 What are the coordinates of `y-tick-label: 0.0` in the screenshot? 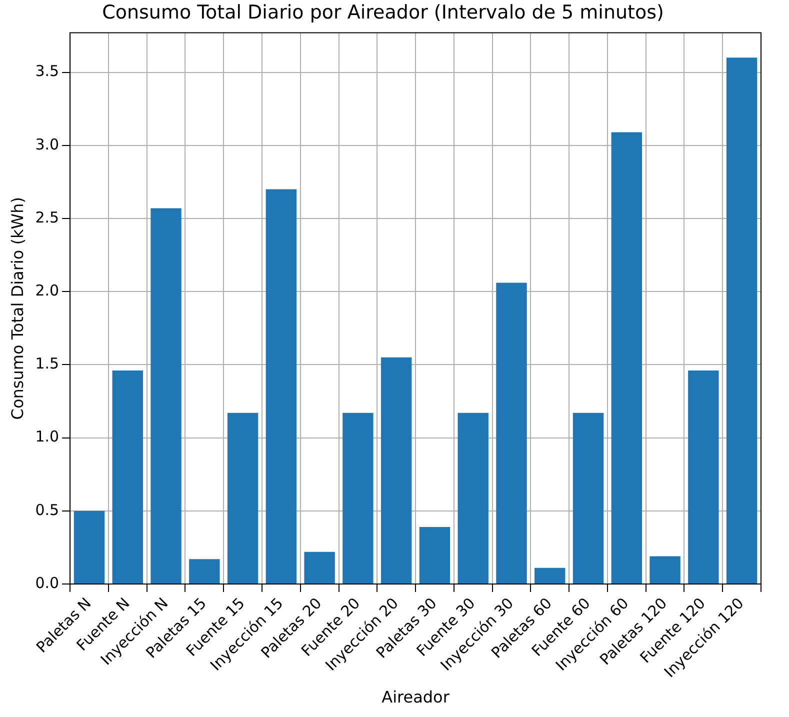 It's located at (47, 583).